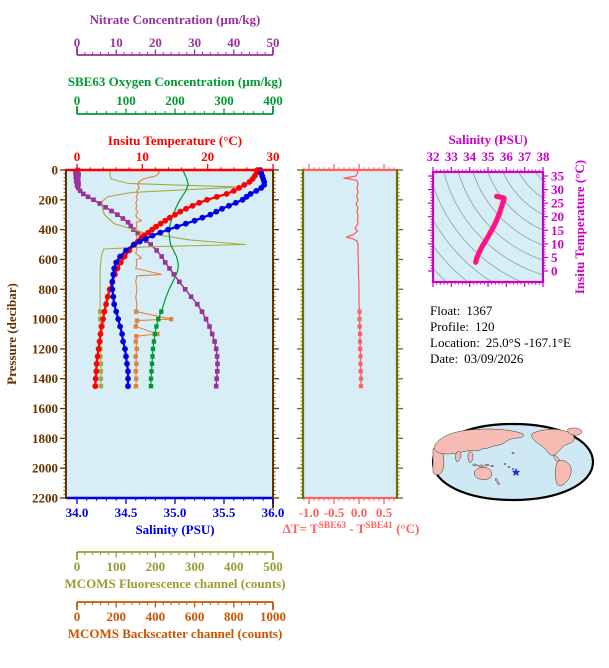  What do you see at coordinates (116, 42) in the screenshot?
I see `axis-tick-label: 10` at bounding box center [116, 42].